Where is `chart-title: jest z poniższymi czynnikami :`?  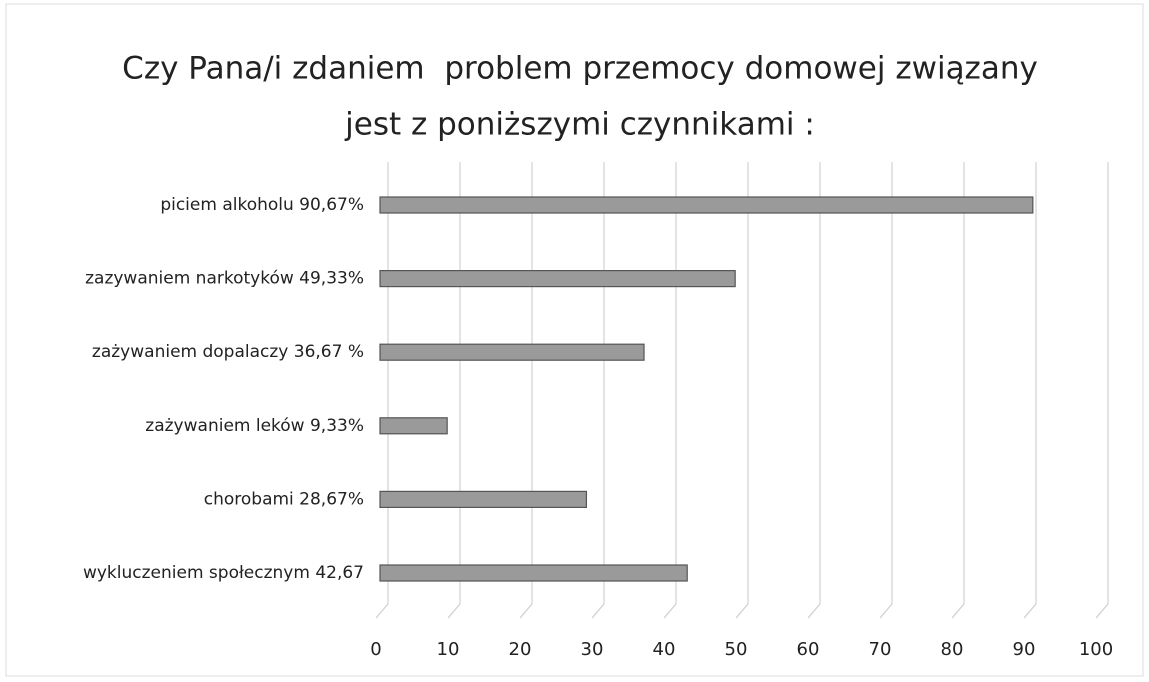
chart-title: jest z poniższymi czynnikami : is located at coordinates (579, 125).